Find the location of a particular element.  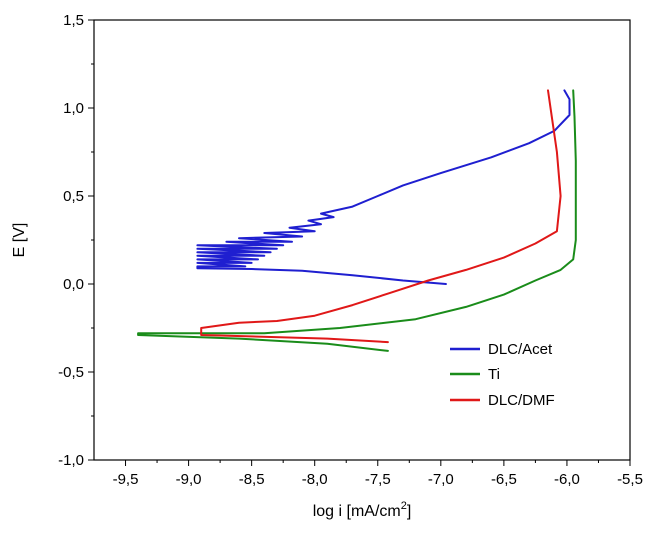

legend-label-dlc-dmf: DLC/DMF is located at coordinates (521, 400).